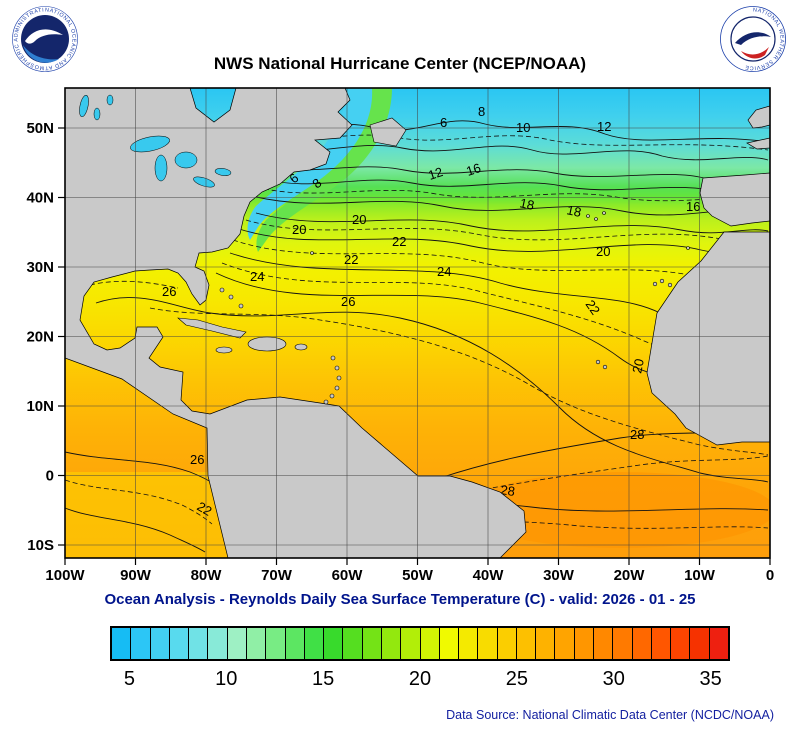  I want to click on pacific-cool-patch, so click(146, 515).